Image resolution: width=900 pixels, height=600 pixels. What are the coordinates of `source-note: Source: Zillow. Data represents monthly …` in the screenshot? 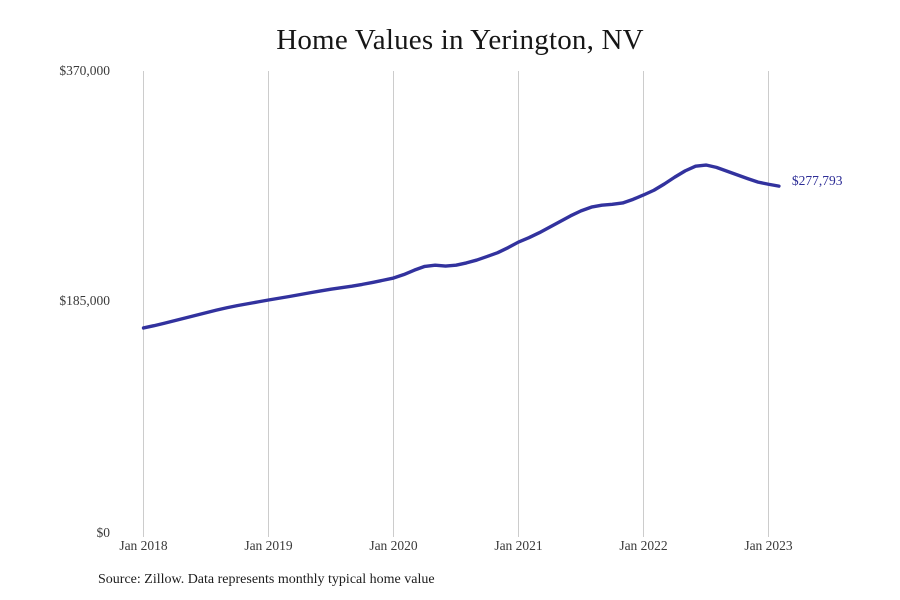 It's located at (266, 579).